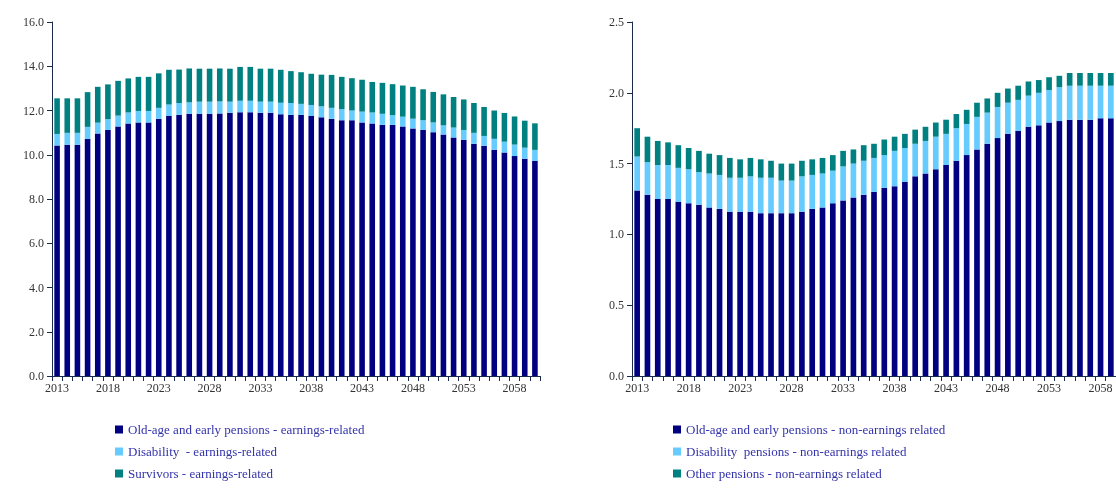  I want to click on legend-label: Other pensions - non-earnings related, so click(784, 473).